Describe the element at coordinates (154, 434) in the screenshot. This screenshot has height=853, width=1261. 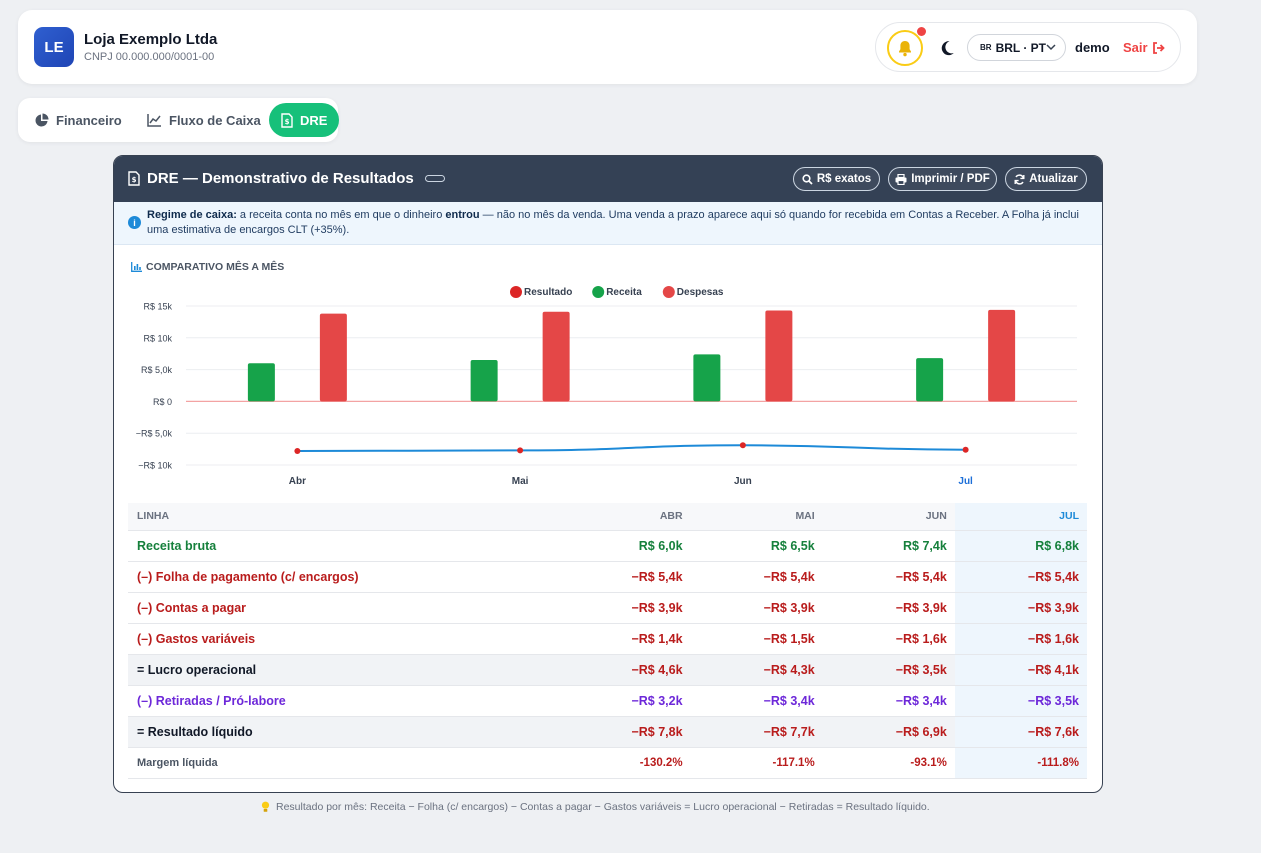
I see `y-tick-label: −R$ 5,0k` at that location.